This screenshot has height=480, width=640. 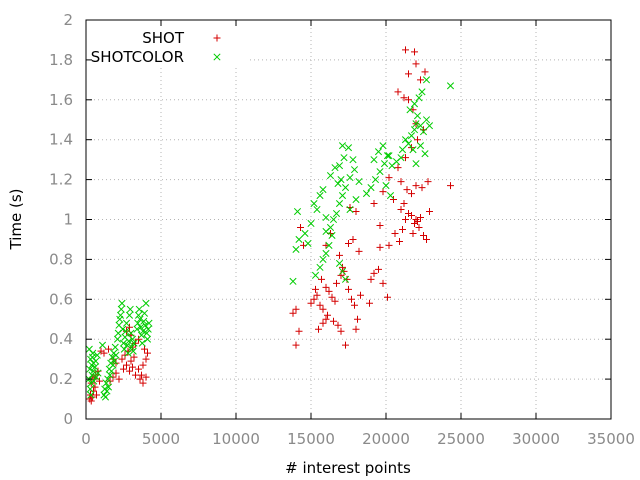 What do you see at coordinates (536, 439) in the screenshot?
I see `x-tick-label: 30000` at bounding box center [536, 439].